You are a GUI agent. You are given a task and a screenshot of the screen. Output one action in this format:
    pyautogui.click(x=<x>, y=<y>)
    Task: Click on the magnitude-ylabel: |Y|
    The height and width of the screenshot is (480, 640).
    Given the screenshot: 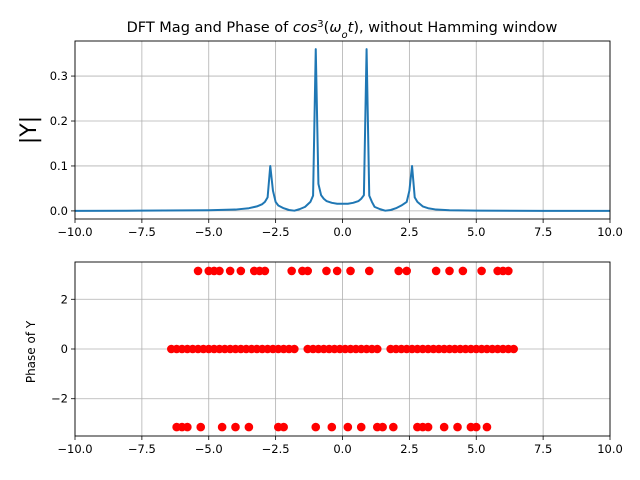 What is the action you would take?
    pyautogui.click(x=29, y=130)
    